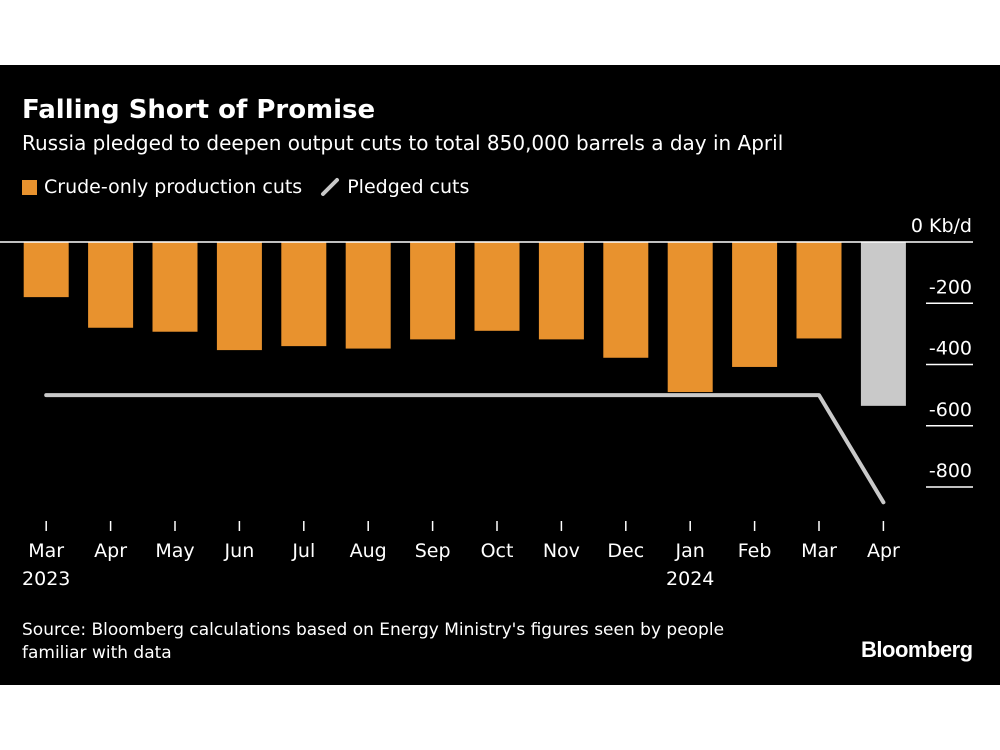  Describe the element at coordinates (433, 551) in the screenshot. I see `x-tick-label: Sep` at that location.